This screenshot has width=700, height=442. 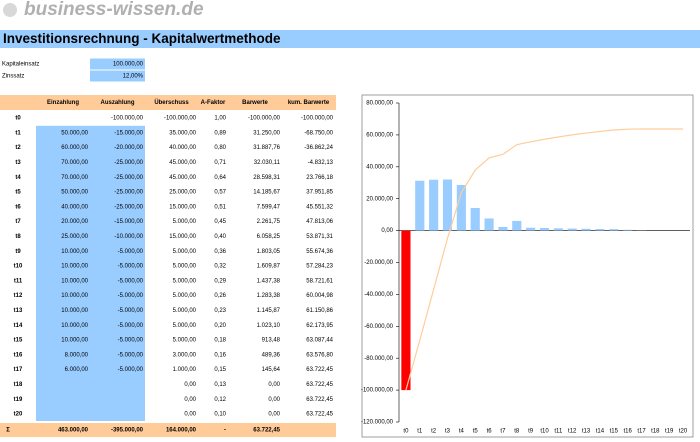 What do you see at coordinates (406, 432) in the screenshot?
I see `x-tick-label: t0` at bounding box center [406, 432].